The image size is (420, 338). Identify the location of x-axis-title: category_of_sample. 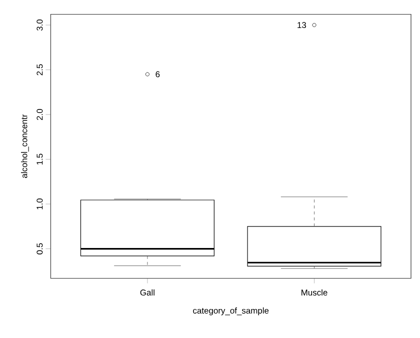
(231, 311).